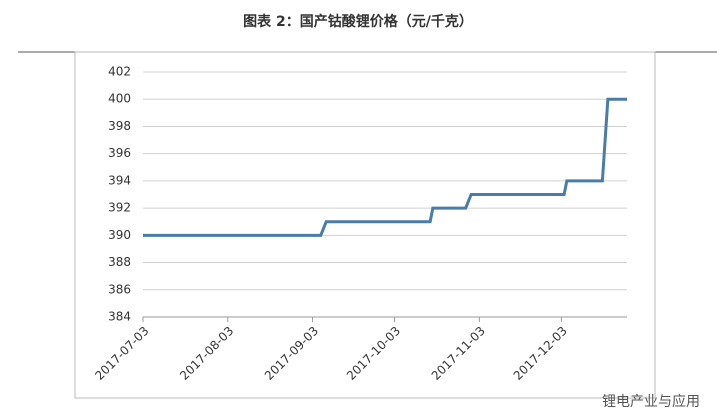 The height and width of the screenshot is (413, 717). I want to click on watermark: 锂电产业与应用, so click(651, 401).